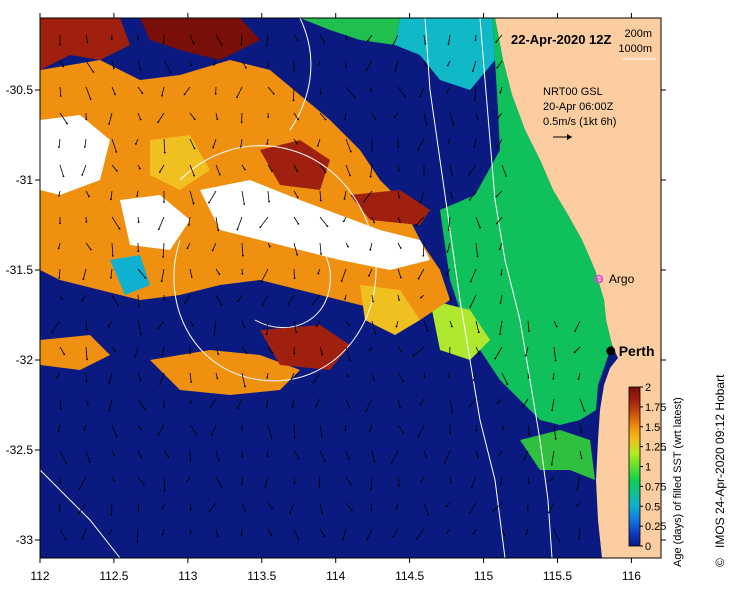 This screenshot has width=739, height=592. Describe the element at coordinates (561, 39) in the screenshot. I see `map-title: 22-Apr-2020 12Z` at that location.